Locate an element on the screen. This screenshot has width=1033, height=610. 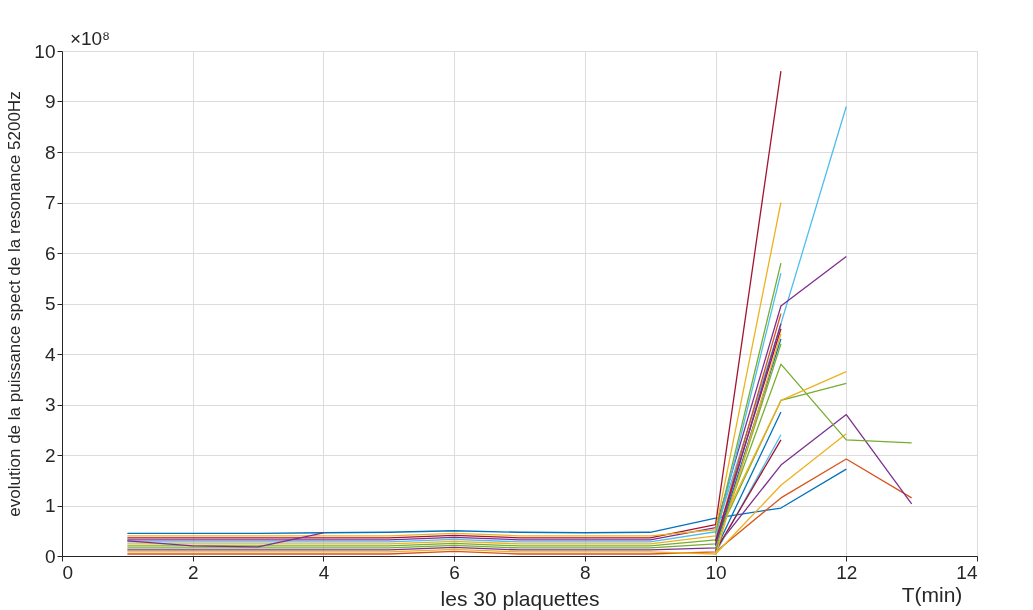
x-tick-label: 0 is located at coordinates (68, 572).